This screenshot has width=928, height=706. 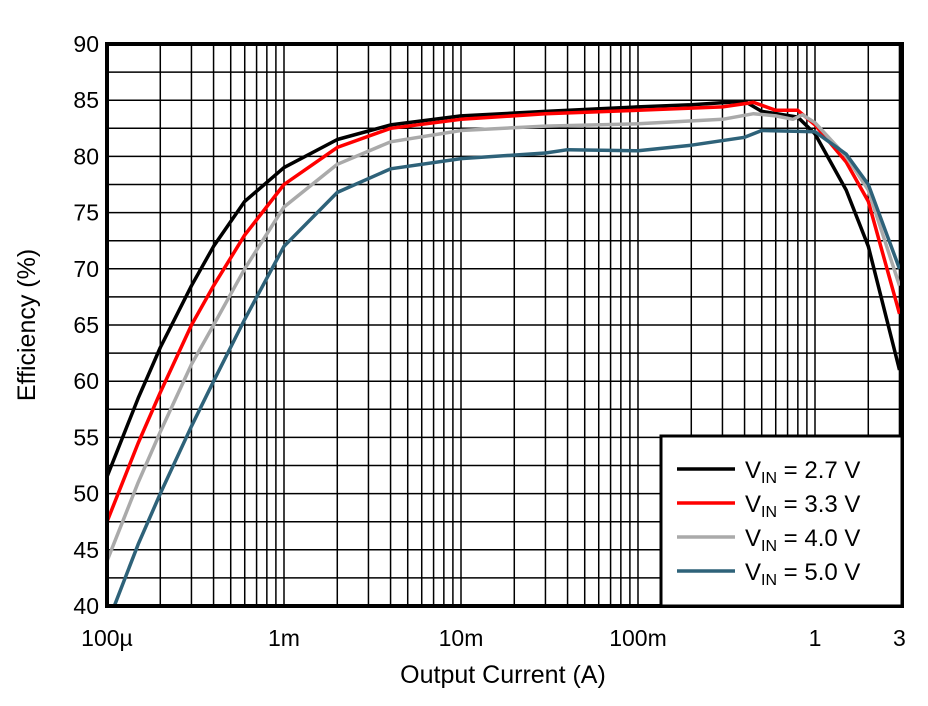 I want to click on y-tick-label: 50, so click(x=86, y=494).